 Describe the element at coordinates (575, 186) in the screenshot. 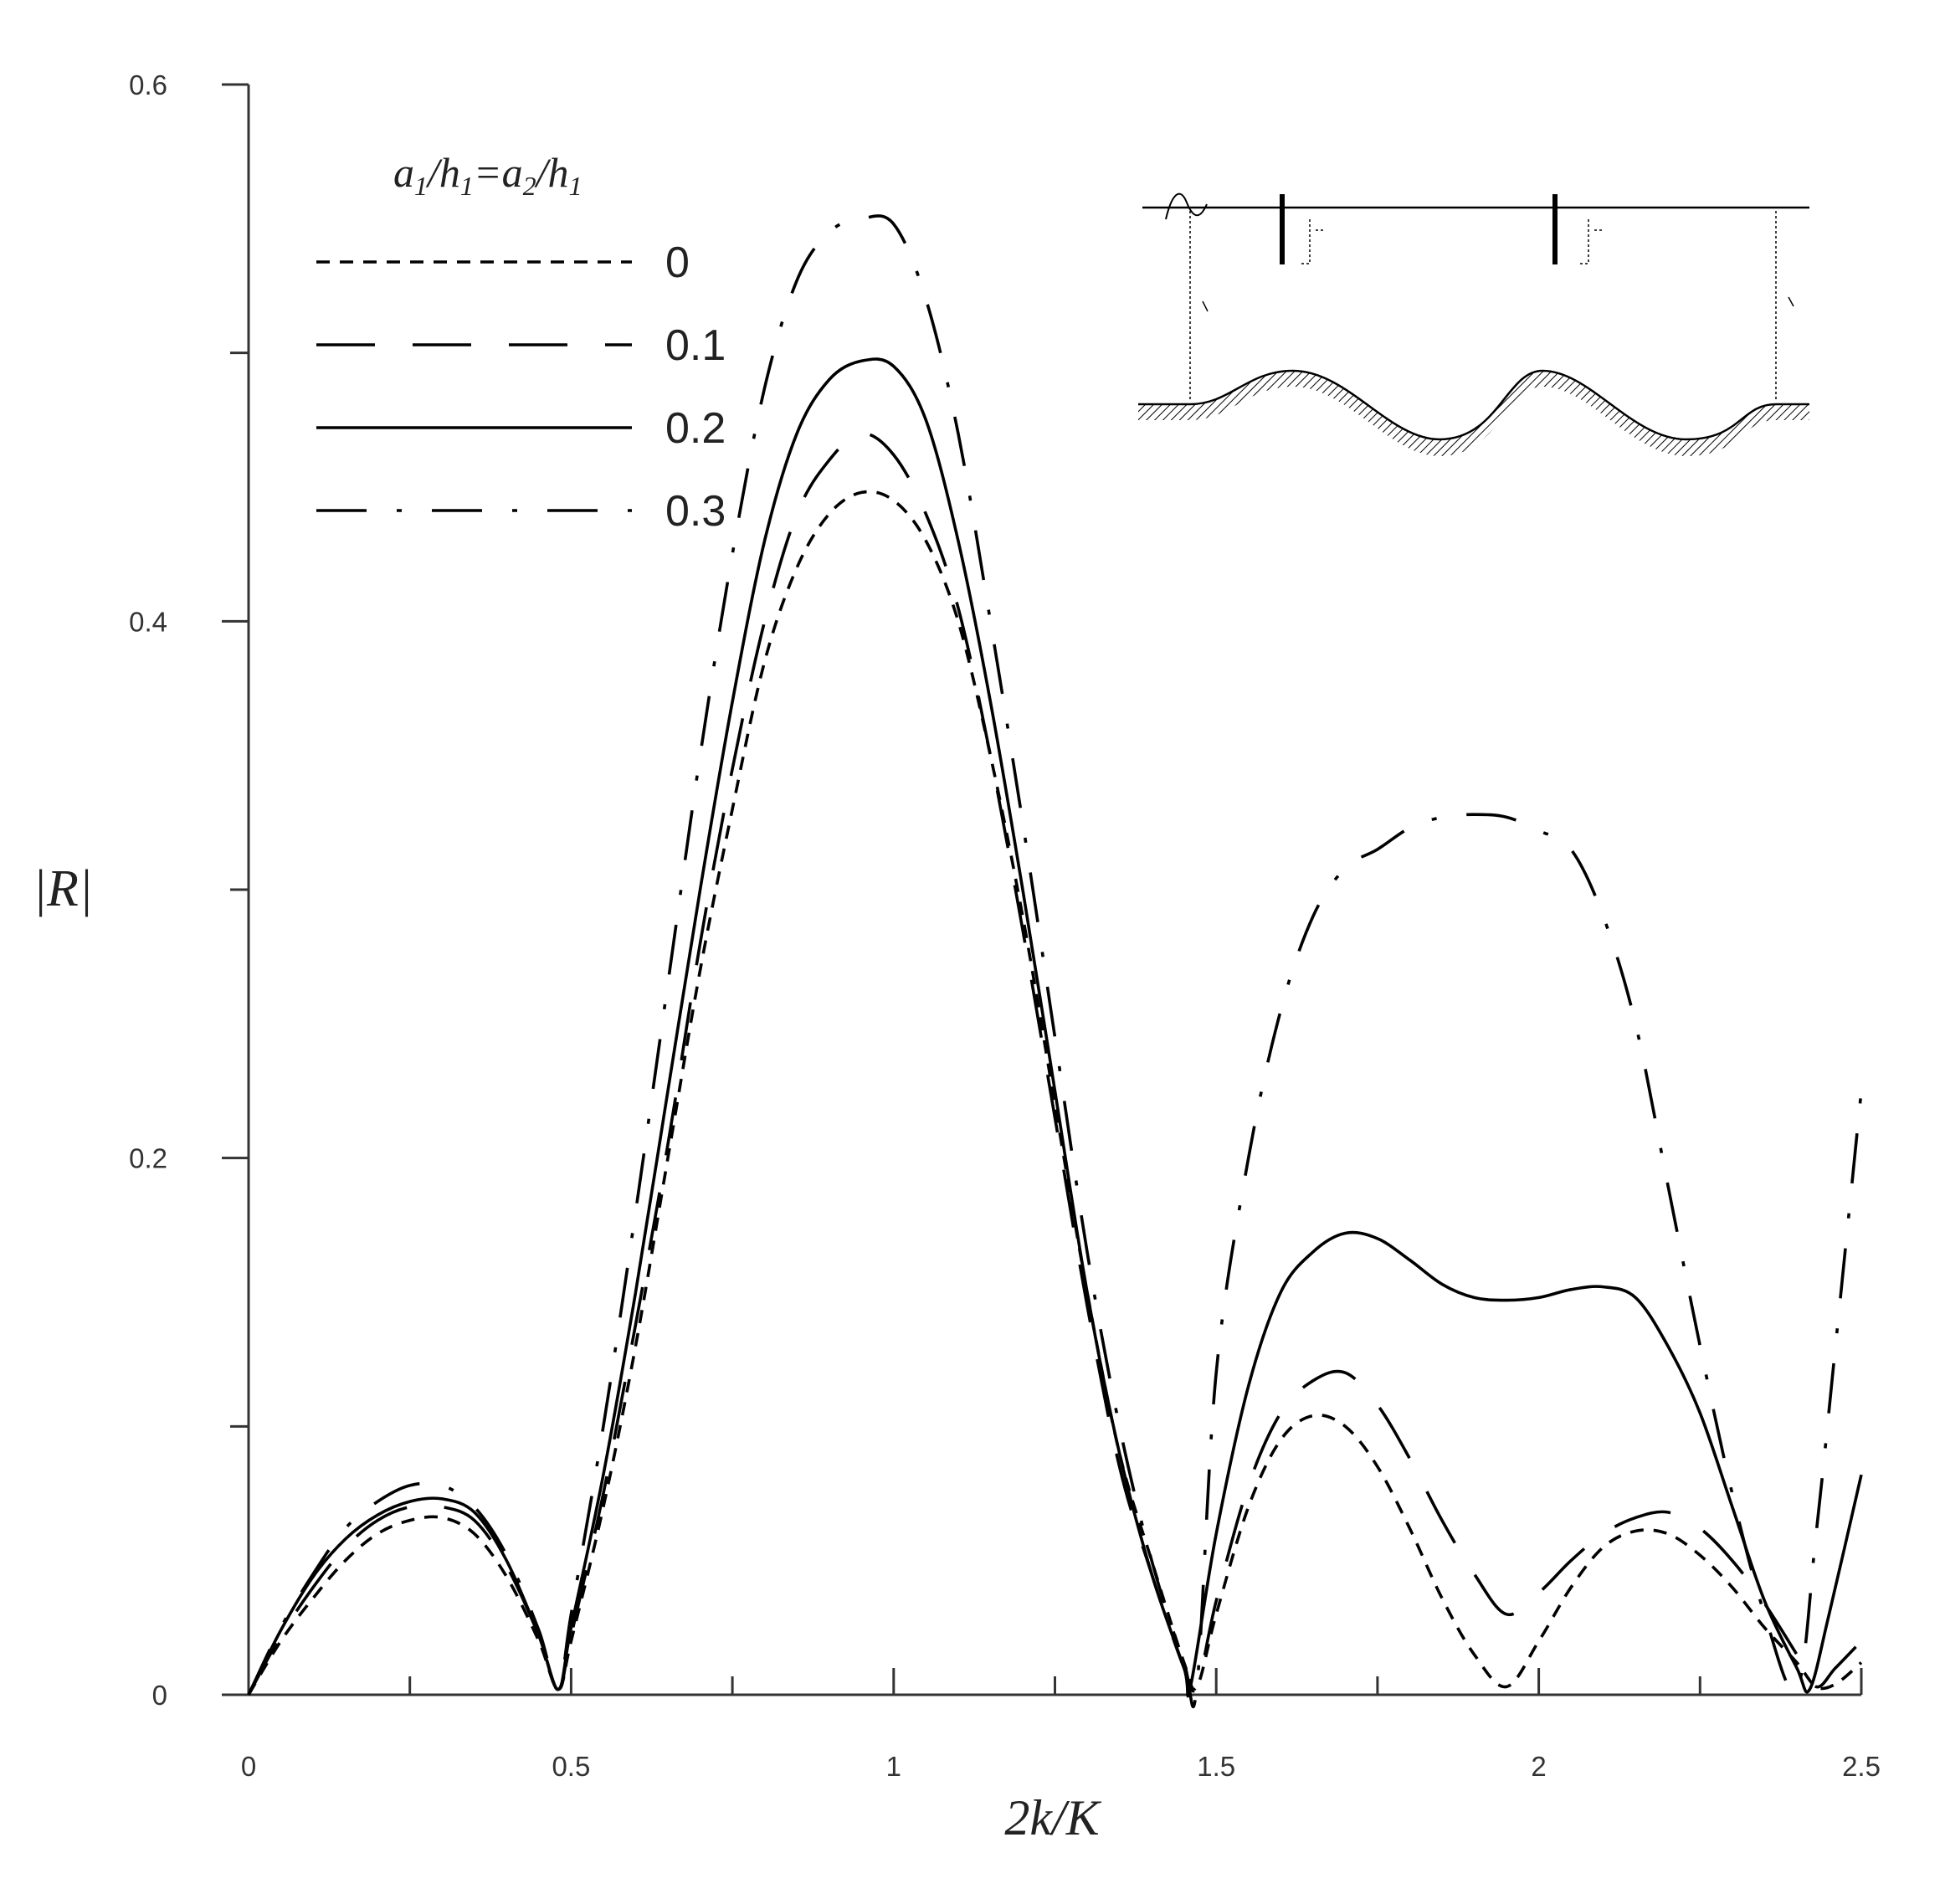

I see `legend-title-sub4: 1` at that location.